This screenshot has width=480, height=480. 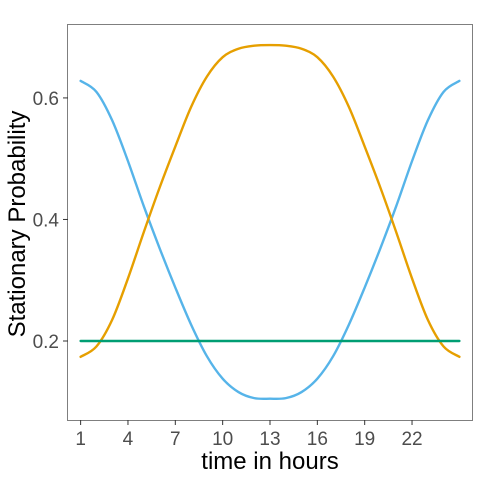 I want to click on y-tick-label: 0.4, so click(x=46, y=220).